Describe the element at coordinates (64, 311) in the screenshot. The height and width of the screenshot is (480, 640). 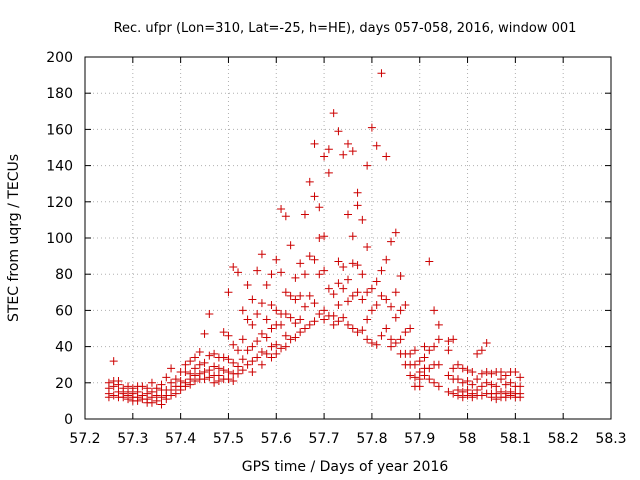
I see `y-tick-label: 60` at that location.